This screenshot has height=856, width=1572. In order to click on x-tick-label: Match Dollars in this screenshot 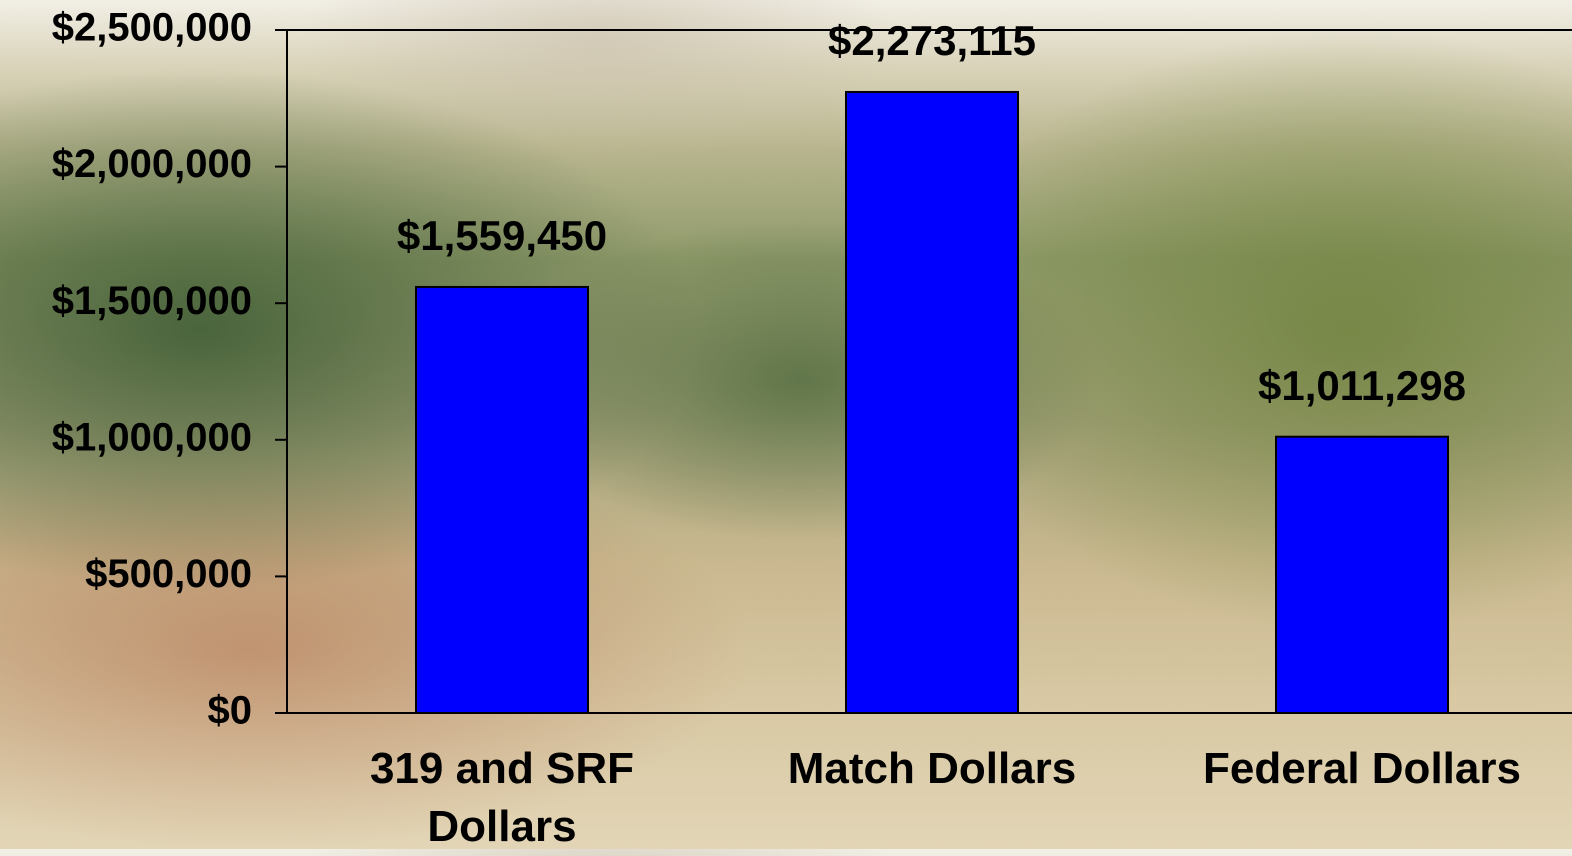, I will do `click(932, 768)`.